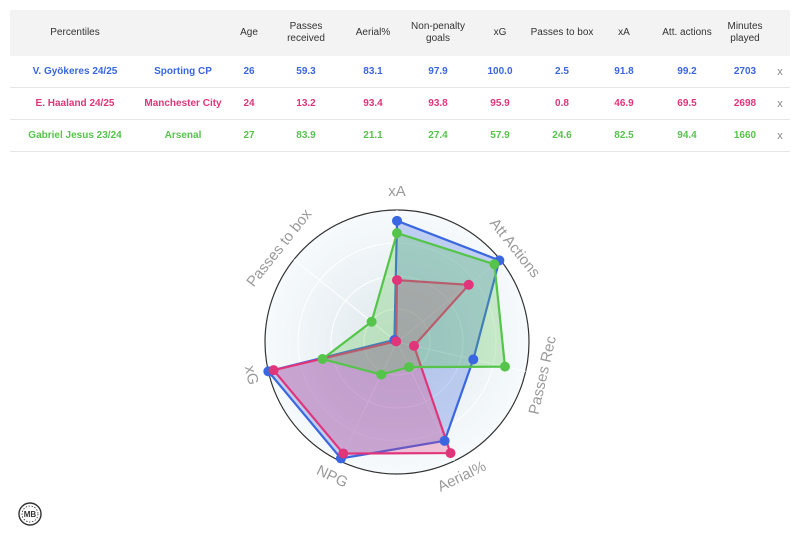 This screenshot has height=549, width=800. Describe the element at coordinates (745, 71) in the screenshot. I see `minutes-value: 2703` at that location.